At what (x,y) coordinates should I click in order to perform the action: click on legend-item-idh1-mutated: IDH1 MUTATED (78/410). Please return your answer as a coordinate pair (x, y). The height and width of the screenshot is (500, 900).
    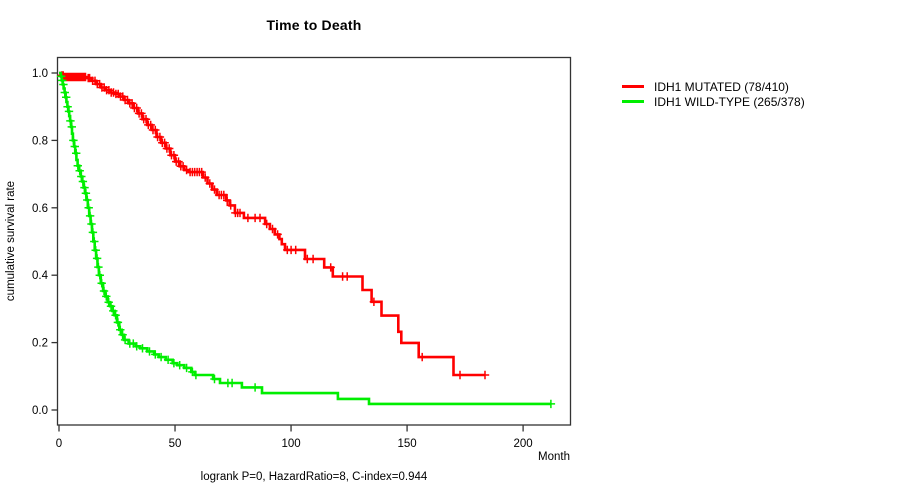
    Looking at the image, I should click on (713, 86).